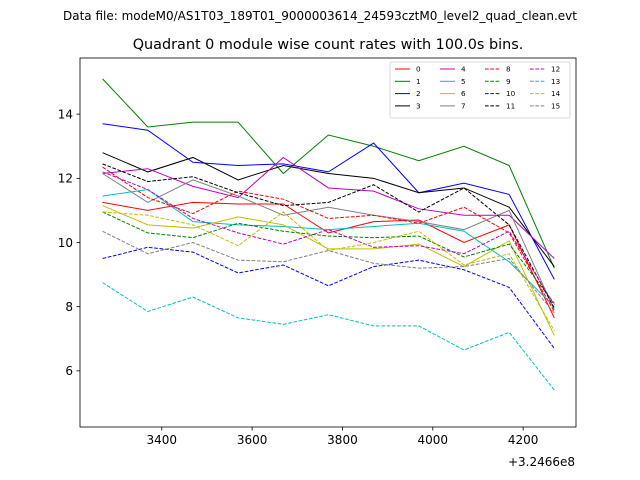 Image resolution: width=640 pixels, height=480 pixels. I want to click on x-tick-label: 4200, so click(523, 440).